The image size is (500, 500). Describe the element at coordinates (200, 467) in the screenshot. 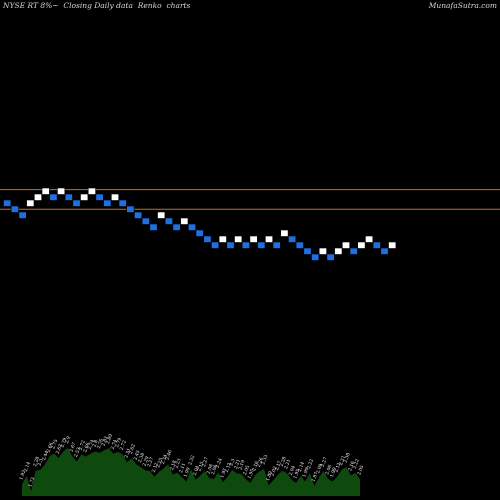

I see `volume-label: 2.15` at that location.